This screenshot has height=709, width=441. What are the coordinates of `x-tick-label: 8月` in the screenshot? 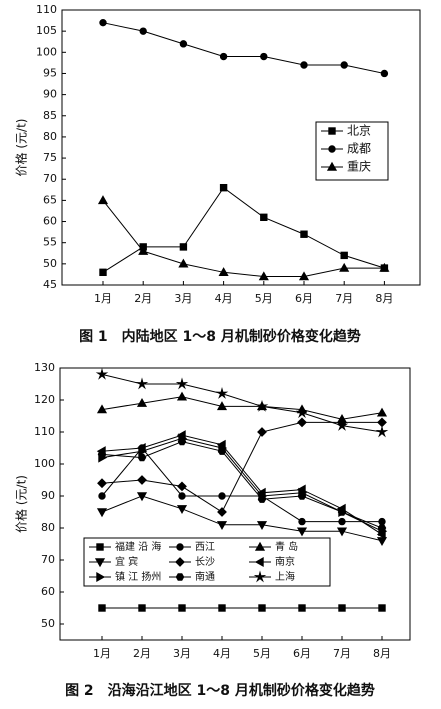 It's located at (382, 653).